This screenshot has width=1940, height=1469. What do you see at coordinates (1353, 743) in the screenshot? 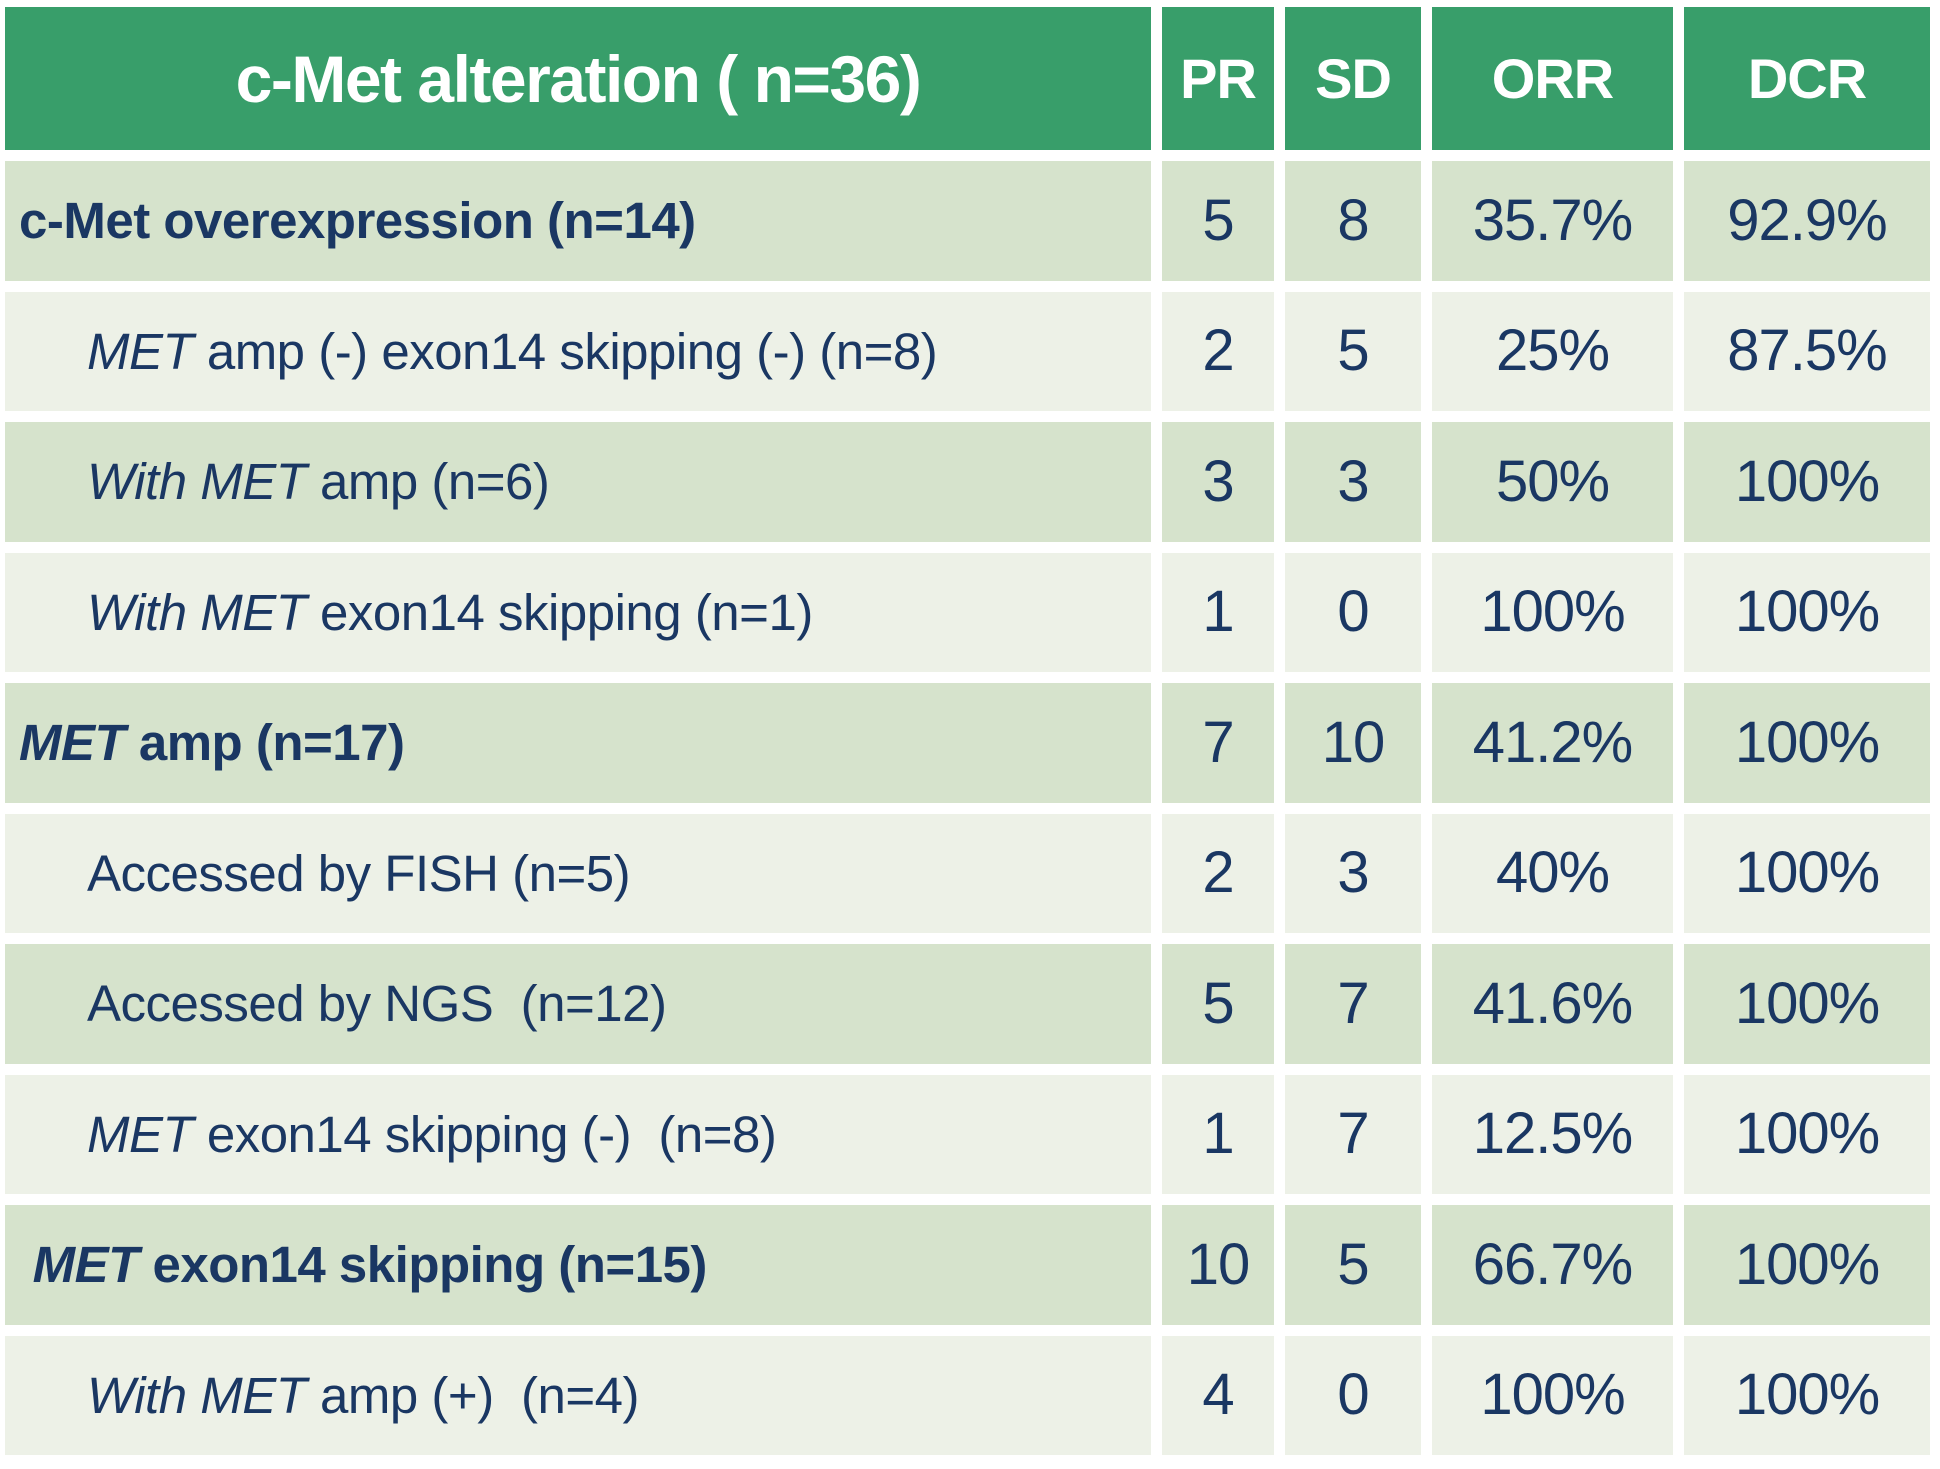
I see `row-5-sd-value: 10` at bounding box center [1353, 743].